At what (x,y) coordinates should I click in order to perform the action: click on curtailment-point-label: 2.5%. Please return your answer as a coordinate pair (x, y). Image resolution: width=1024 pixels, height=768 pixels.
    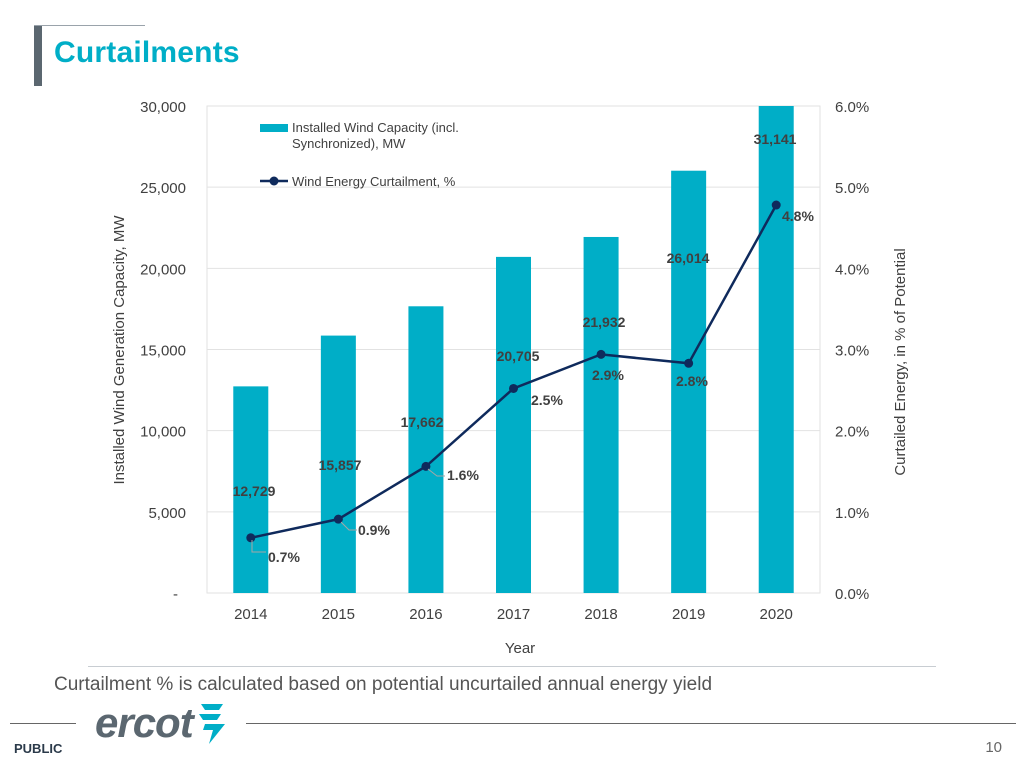
    Looking at the image, I should click on (547, 400).